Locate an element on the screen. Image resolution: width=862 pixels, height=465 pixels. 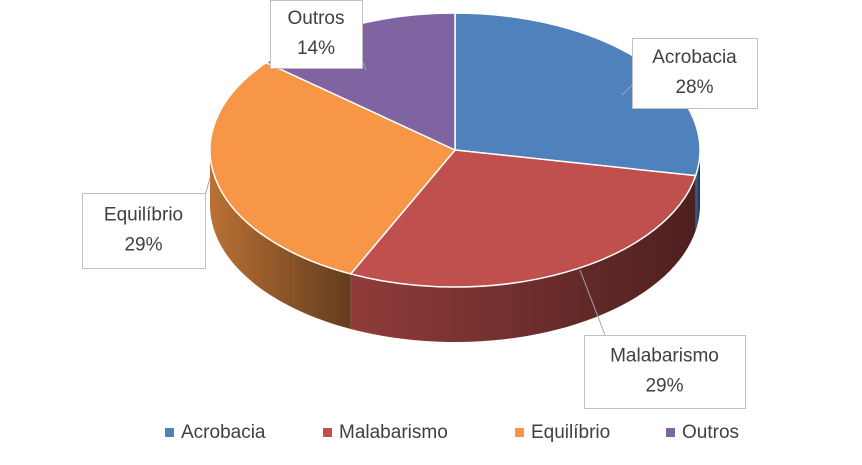
legend-label: Acrobacia is located at coordinates (223, 432).